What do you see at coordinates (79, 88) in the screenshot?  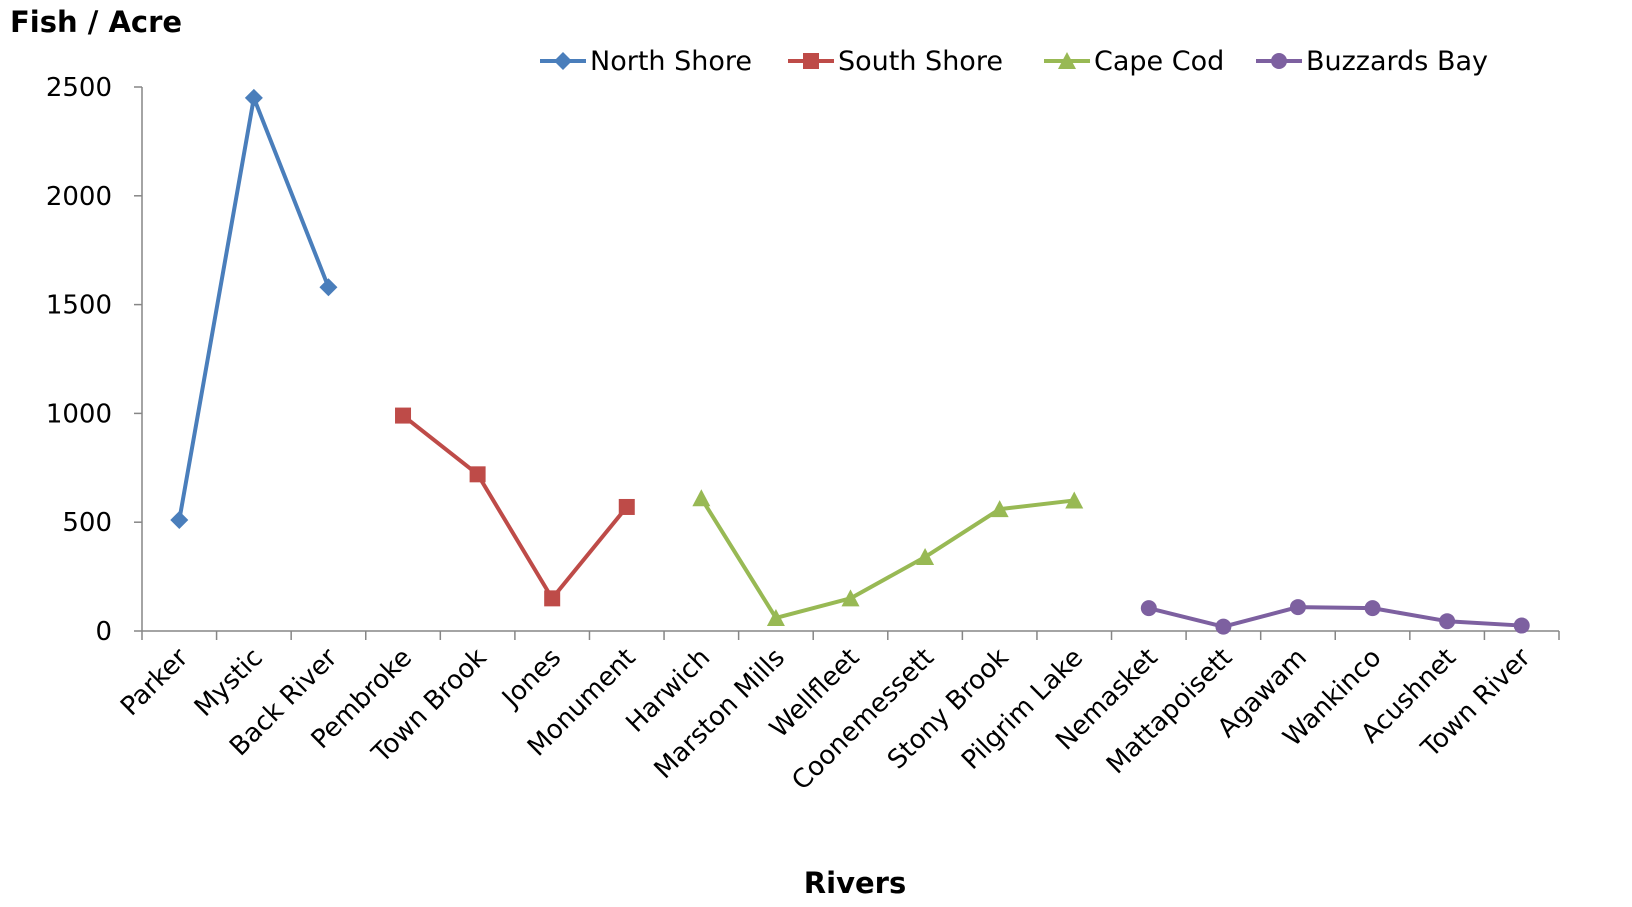 I see `y-tick-label: 2500` at bounding box center [79, 88].